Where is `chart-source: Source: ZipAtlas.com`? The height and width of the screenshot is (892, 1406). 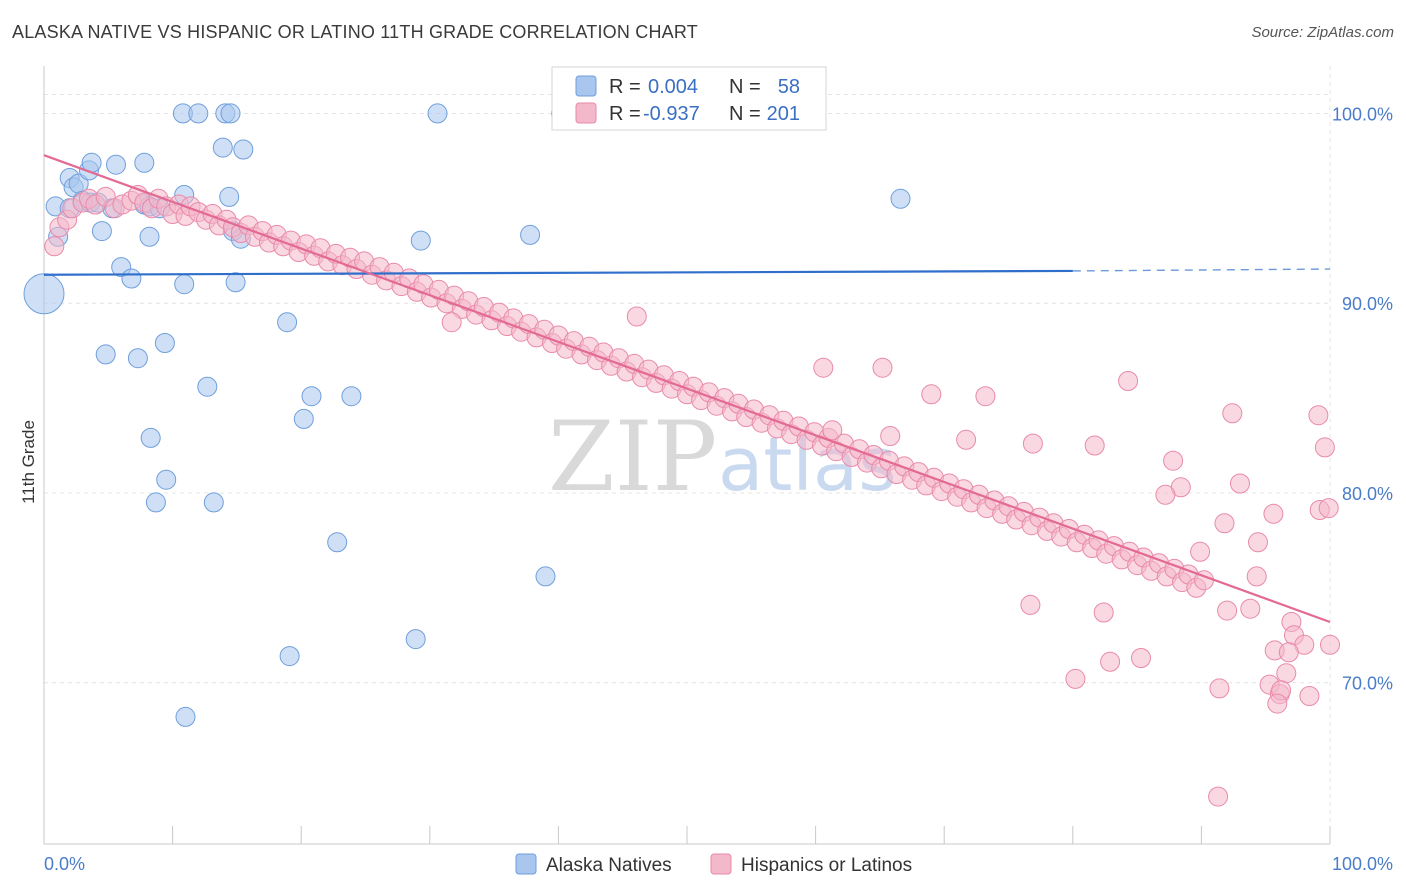
chart-source: Source: ZipAtlas.com is located at coordinates (1322, 32).